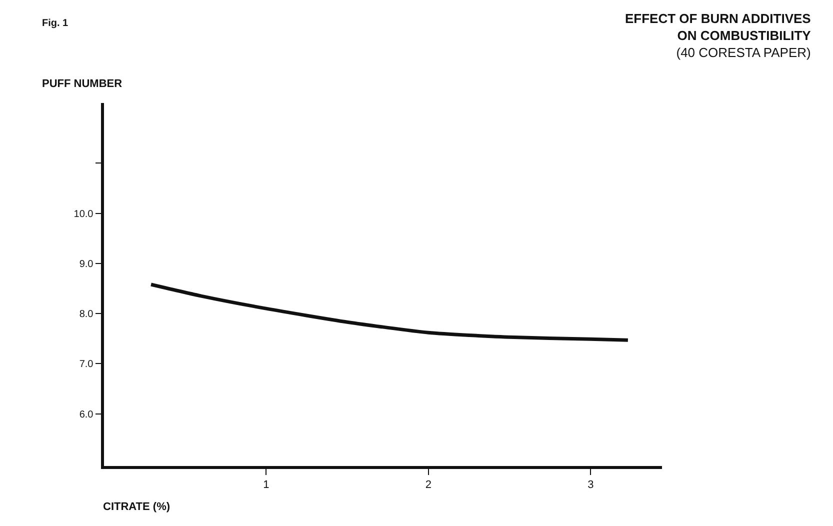 The image size is (833, 526). Describe the element at coordinates (389, 312) in the screenshot. I see `line-series` at that location.